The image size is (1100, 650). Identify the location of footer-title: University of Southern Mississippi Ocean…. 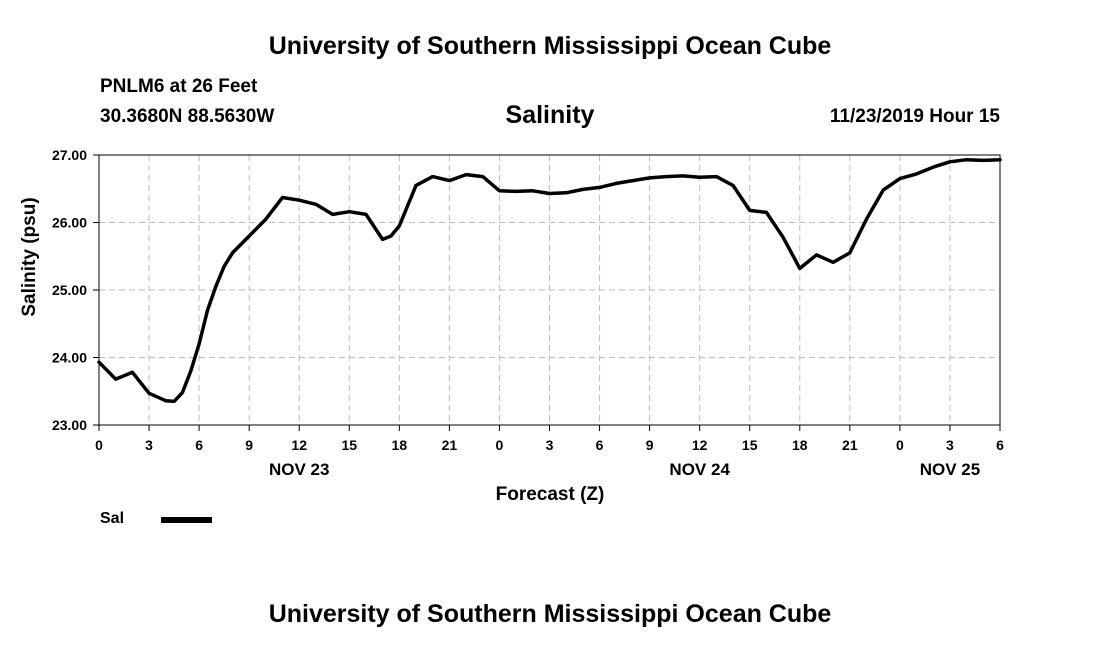
(550, 614).